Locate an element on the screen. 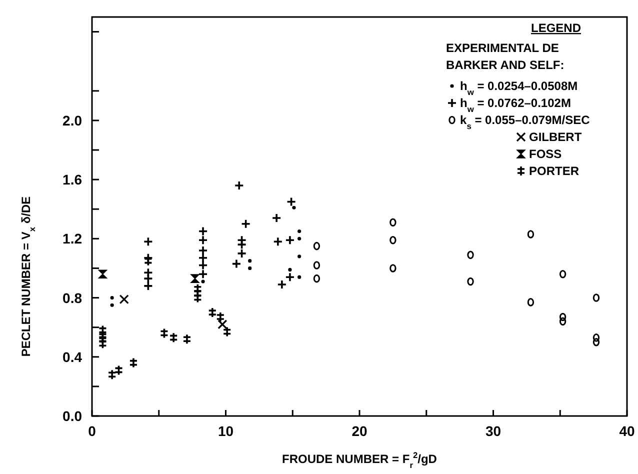 This screenshot has height=474, width=638. x-tick-label: 40 is located at coordinates (627, 431).